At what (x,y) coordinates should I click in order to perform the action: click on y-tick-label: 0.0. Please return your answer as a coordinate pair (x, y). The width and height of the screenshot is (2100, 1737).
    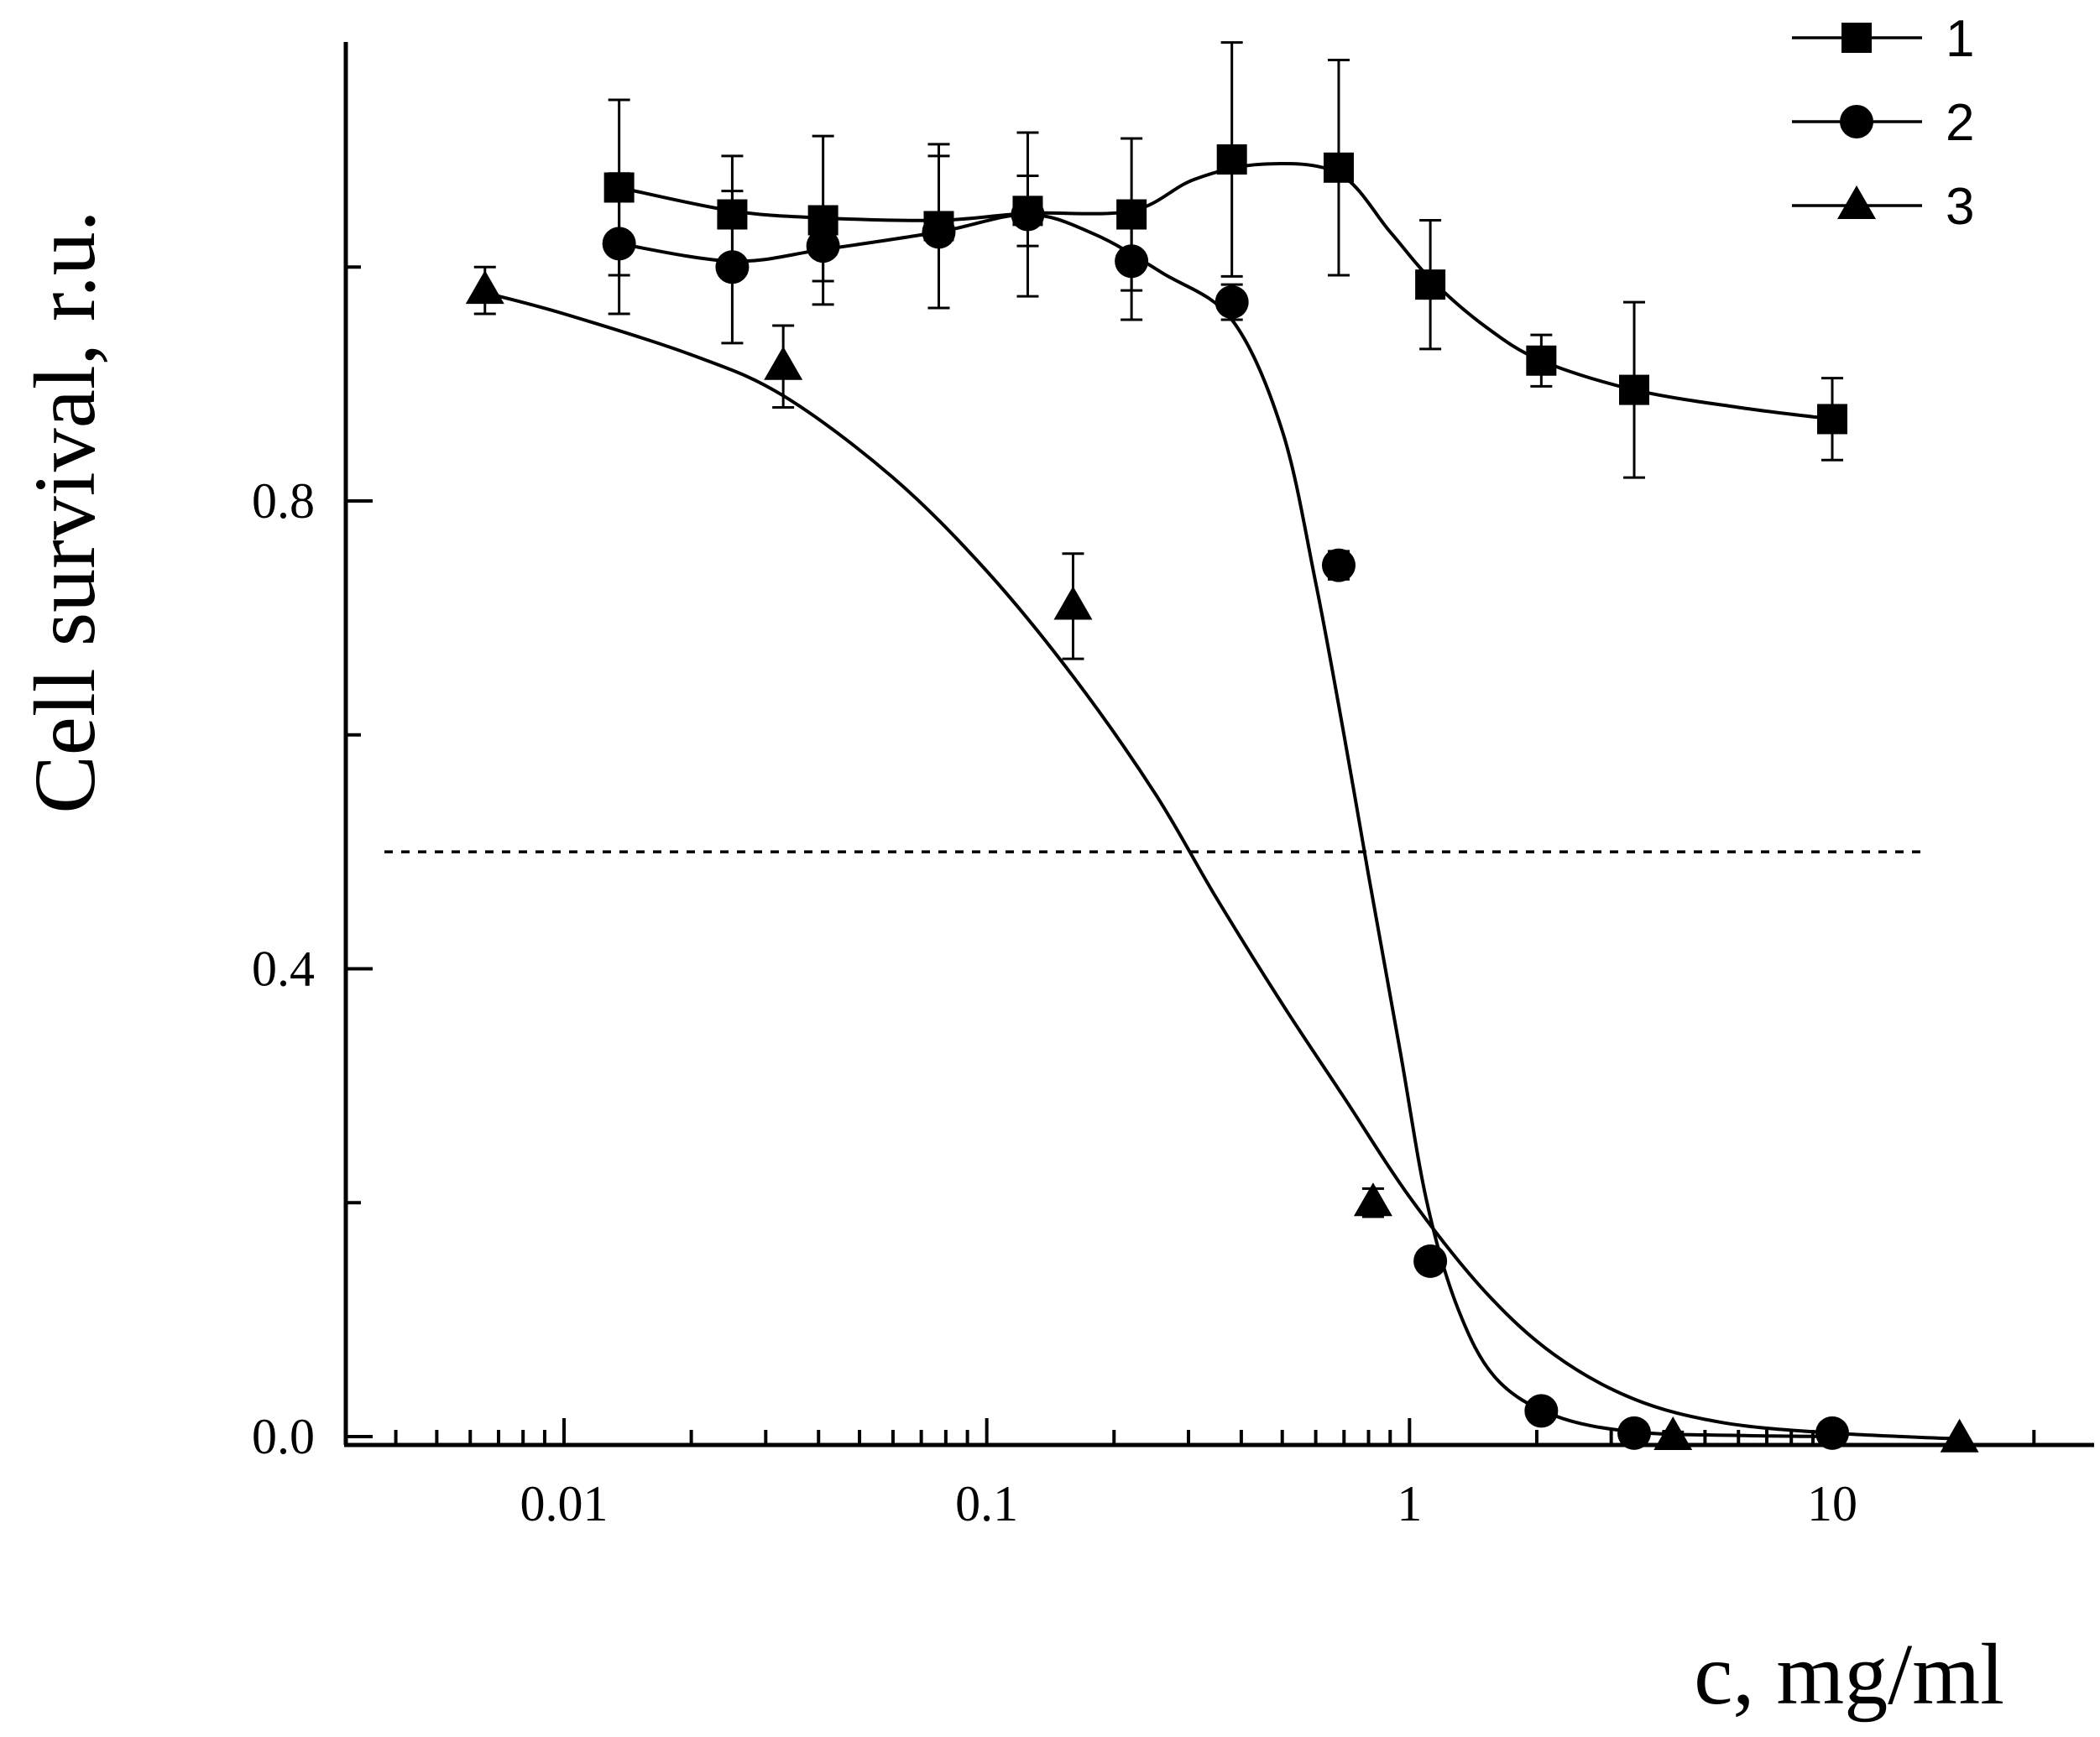
    Looking at the image, I should click on (284, 1437).